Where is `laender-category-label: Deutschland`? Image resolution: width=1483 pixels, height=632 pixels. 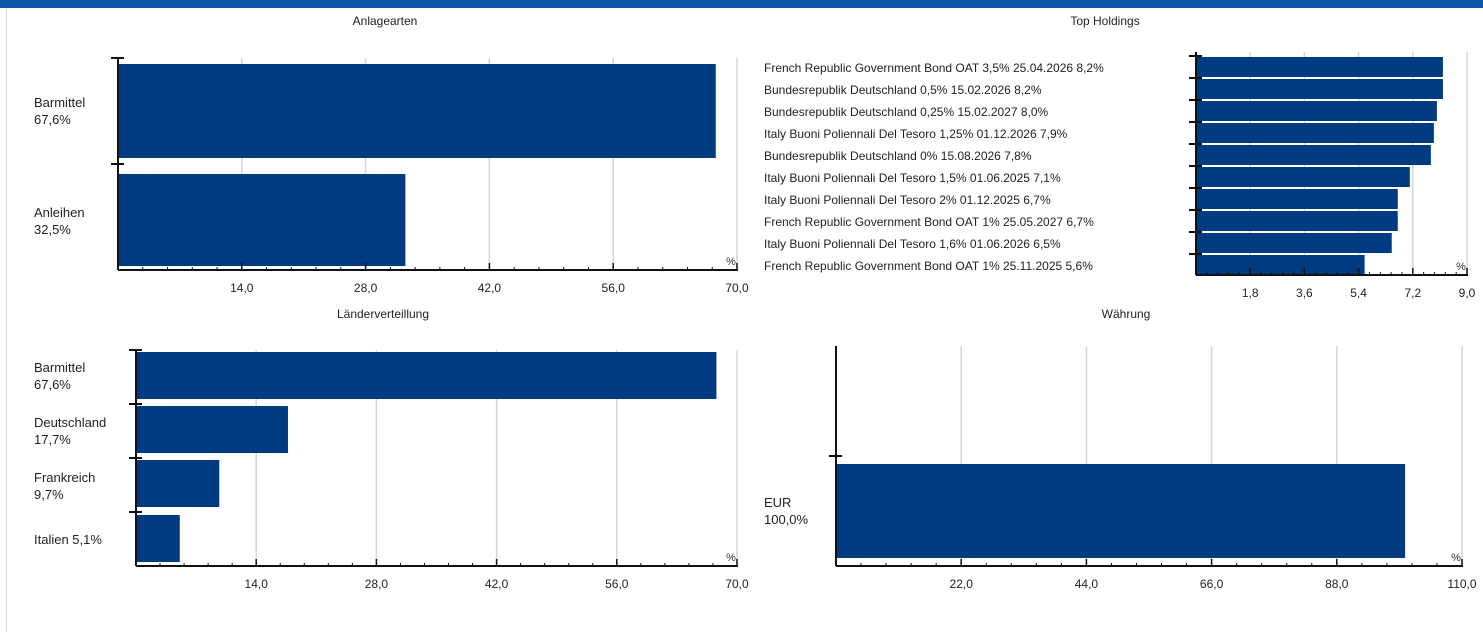
laender-category-label: Deutschland is located at coordinates (70, 422).